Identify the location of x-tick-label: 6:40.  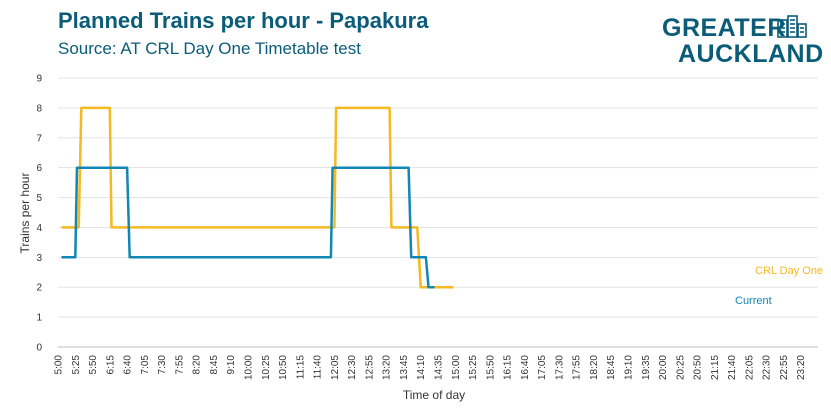
(128, 365).